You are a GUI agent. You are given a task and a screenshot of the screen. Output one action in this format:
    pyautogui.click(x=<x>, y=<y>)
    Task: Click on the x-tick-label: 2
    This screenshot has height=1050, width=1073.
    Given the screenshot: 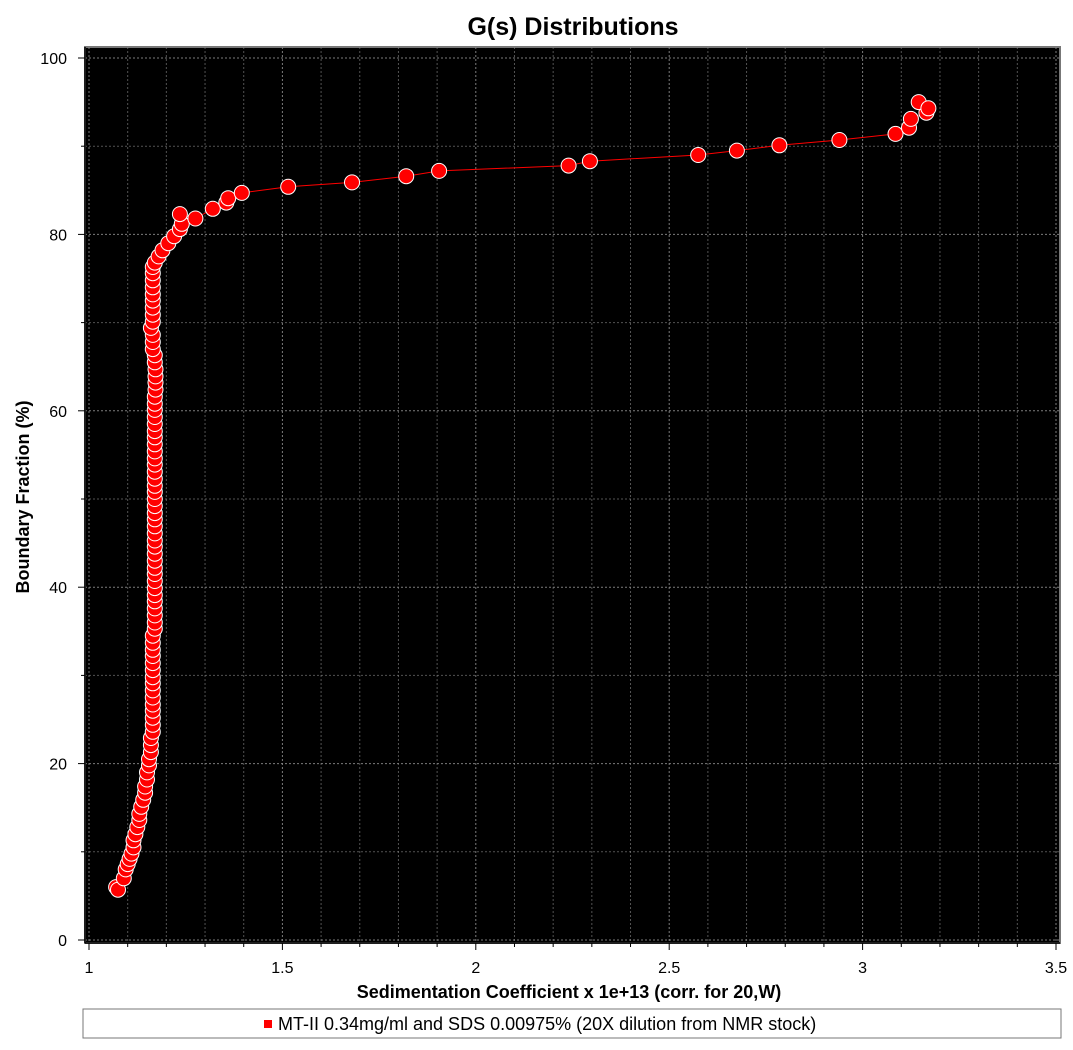 What is the action you would take?
    pyautogui.click(x=475, y=968)
    